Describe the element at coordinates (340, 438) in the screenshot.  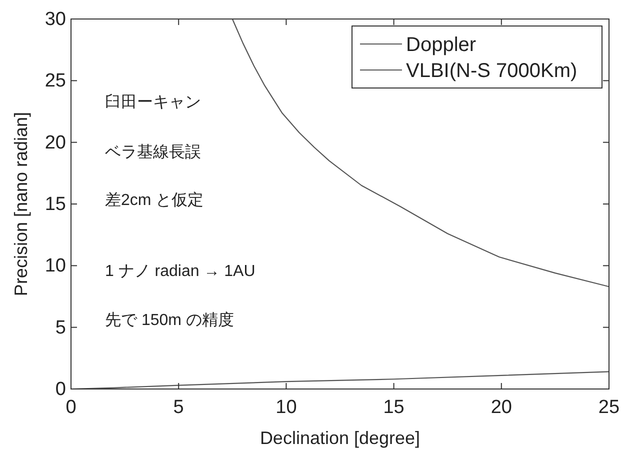
I see `x-axis-title: Declination [degree]` at that location.